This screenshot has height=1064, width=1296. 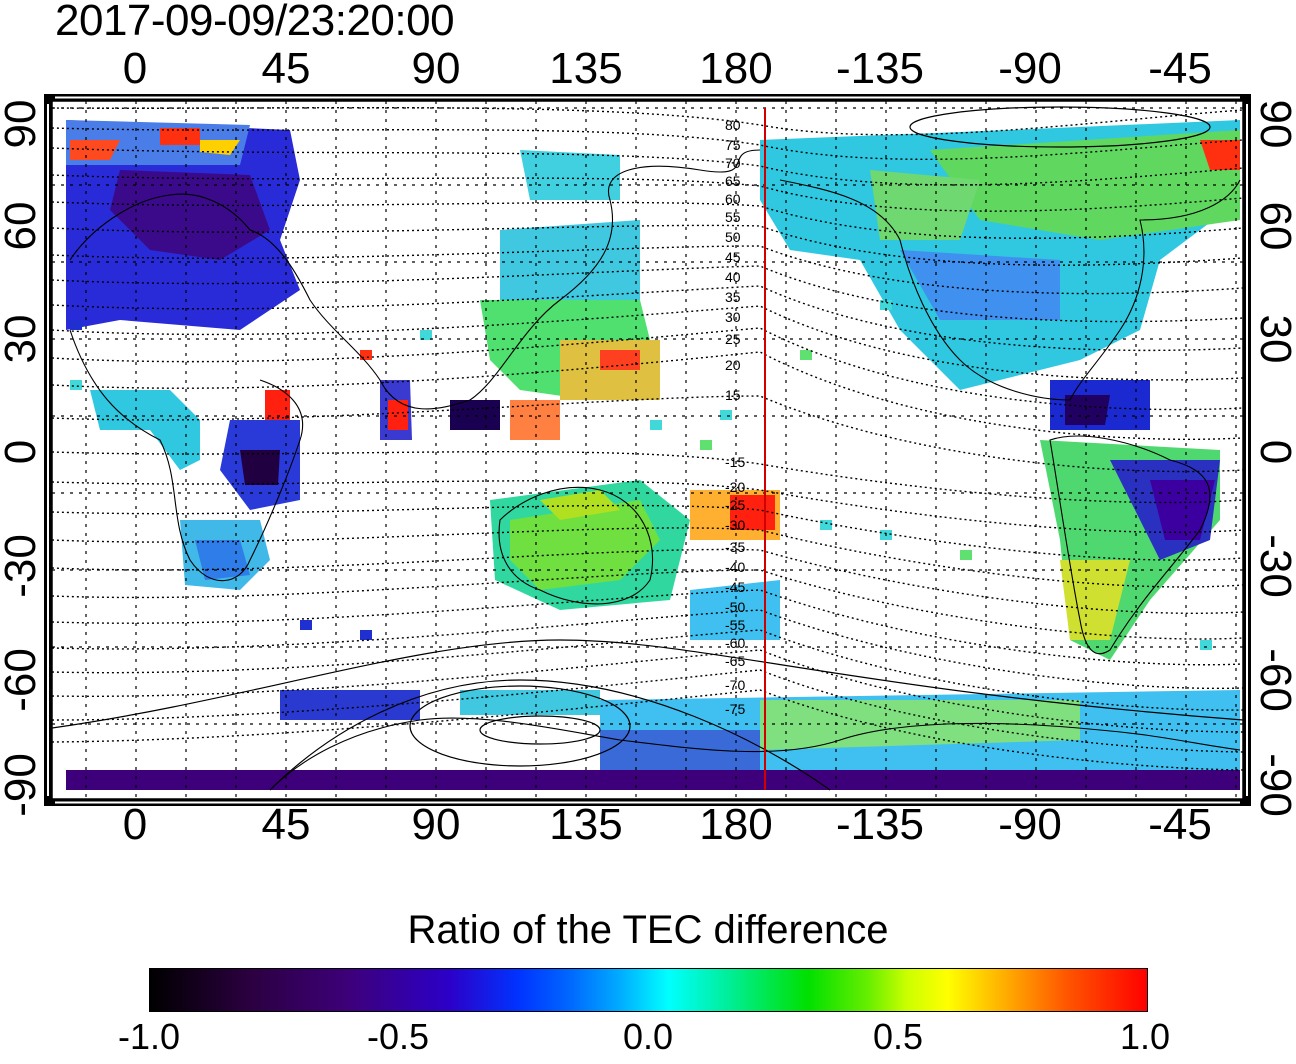 I want to click on colorbar-tick: 0.0, so click(x=648, y=1036).